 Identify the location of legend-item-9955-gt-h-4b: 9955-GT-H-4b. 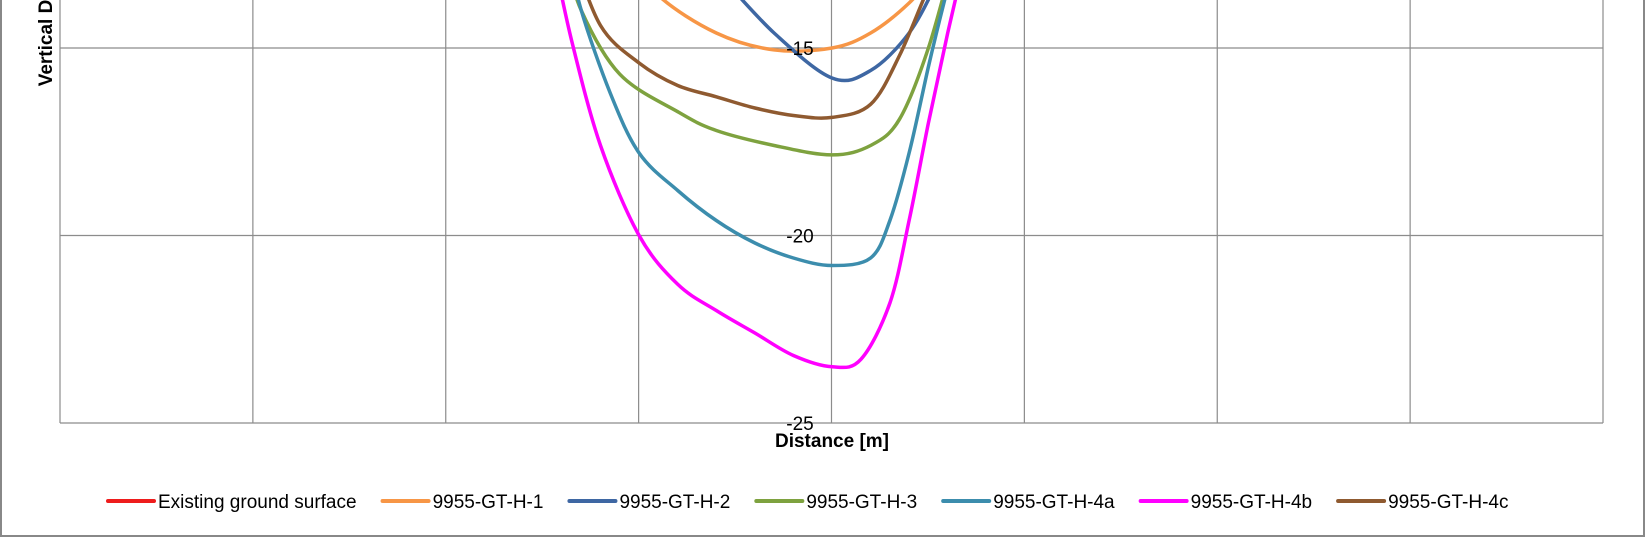
(1225, 502).